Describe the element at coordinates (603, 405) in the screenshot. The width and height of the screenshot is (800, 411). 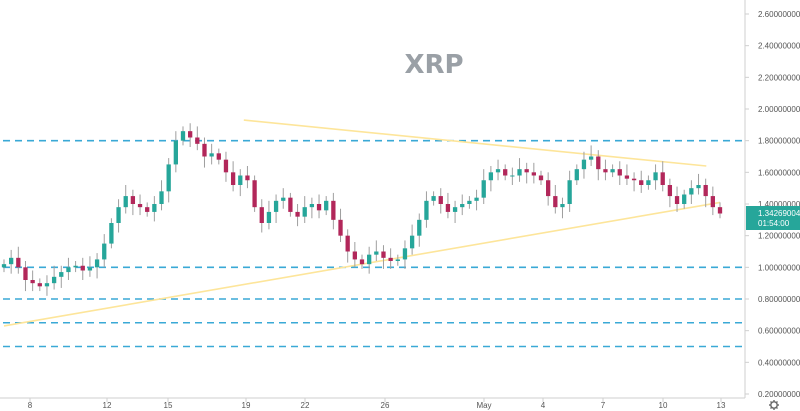
I see `time-tick-label: 7` at that location.